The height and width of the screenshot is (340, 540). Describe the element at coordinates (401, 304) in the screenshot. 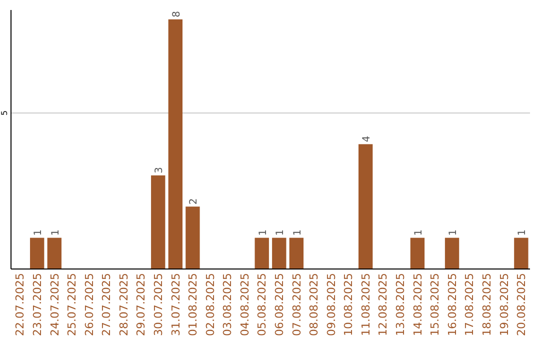

I see `x-tick-label: 13.08.2025` at that location.